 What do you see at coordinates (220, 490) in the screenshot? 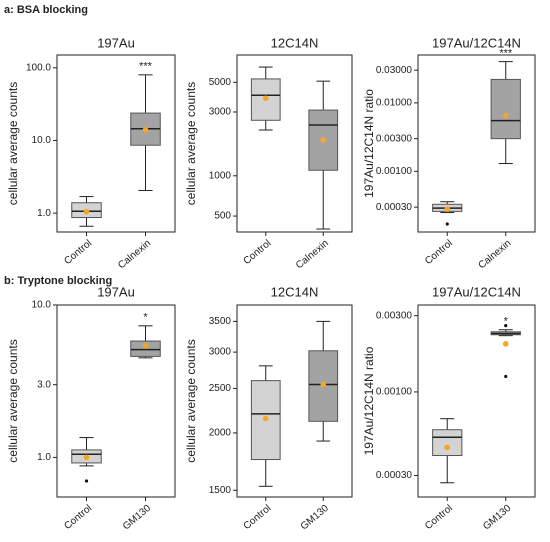
I see `y-tick-label: 1500` at bounding box center [220, 490].